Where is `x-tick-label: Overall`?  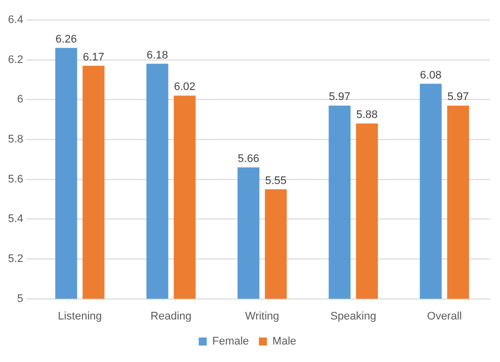
x-tick-label: Overall is located at coordinates (444, 316).